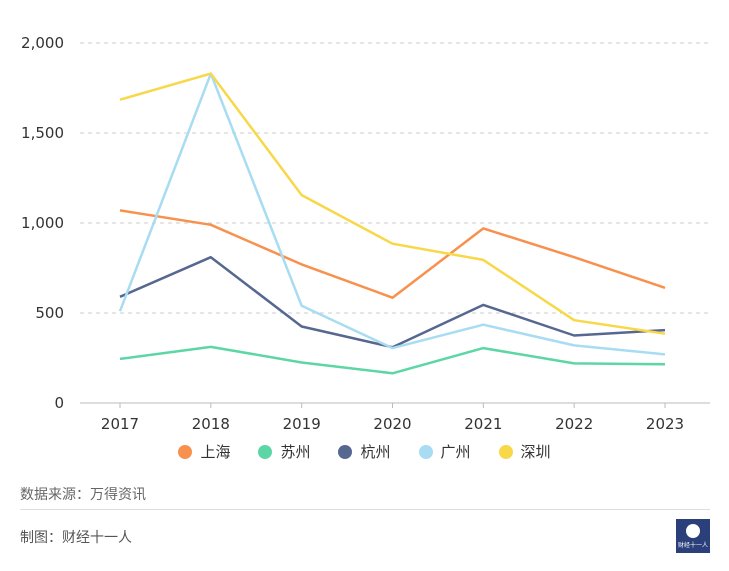  What do you see at coordinates (120, 424) in the screenshot?
I see `x-tick-label: 2017` at bounding box center [120, 424].